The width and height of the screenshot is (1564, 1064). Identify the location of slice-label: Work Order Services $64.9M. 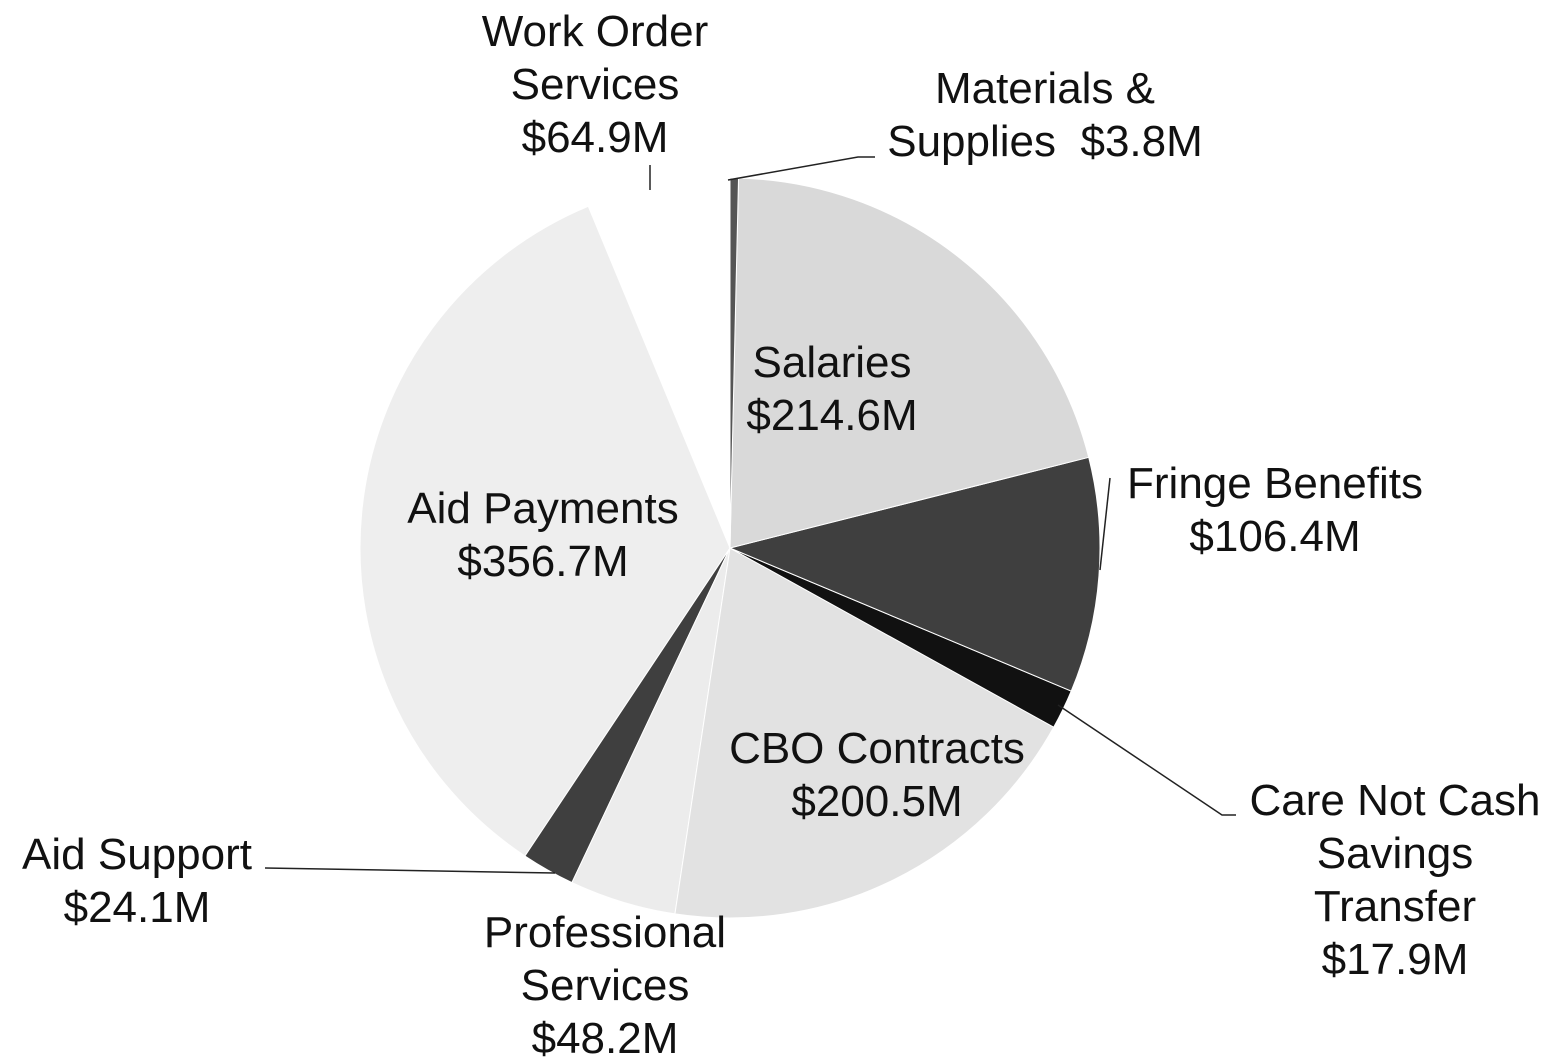
(595, 84).